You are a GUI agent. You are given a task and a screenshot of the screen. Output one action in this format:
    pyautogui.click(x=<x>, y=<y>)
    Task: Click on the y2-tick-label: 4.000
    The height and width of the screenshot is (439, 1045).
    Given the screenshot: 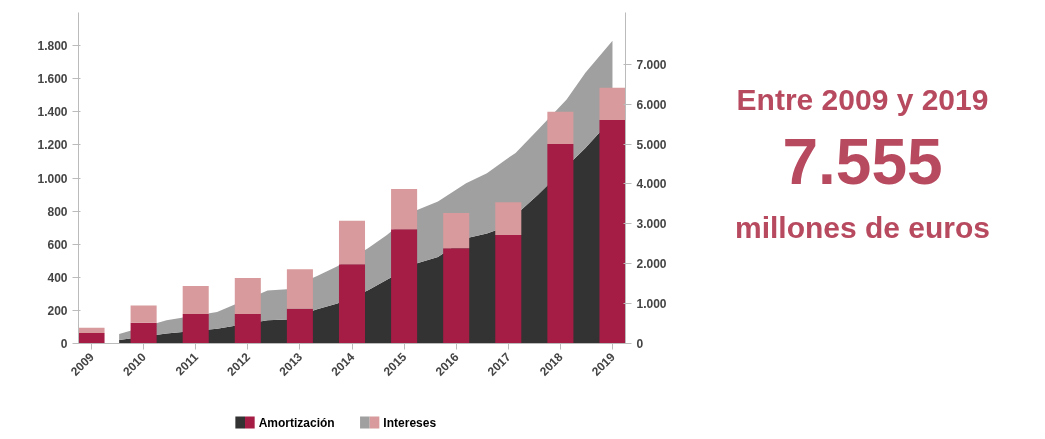 What is the action you would take?
    pyautogui.click(x=651, y=184)
    